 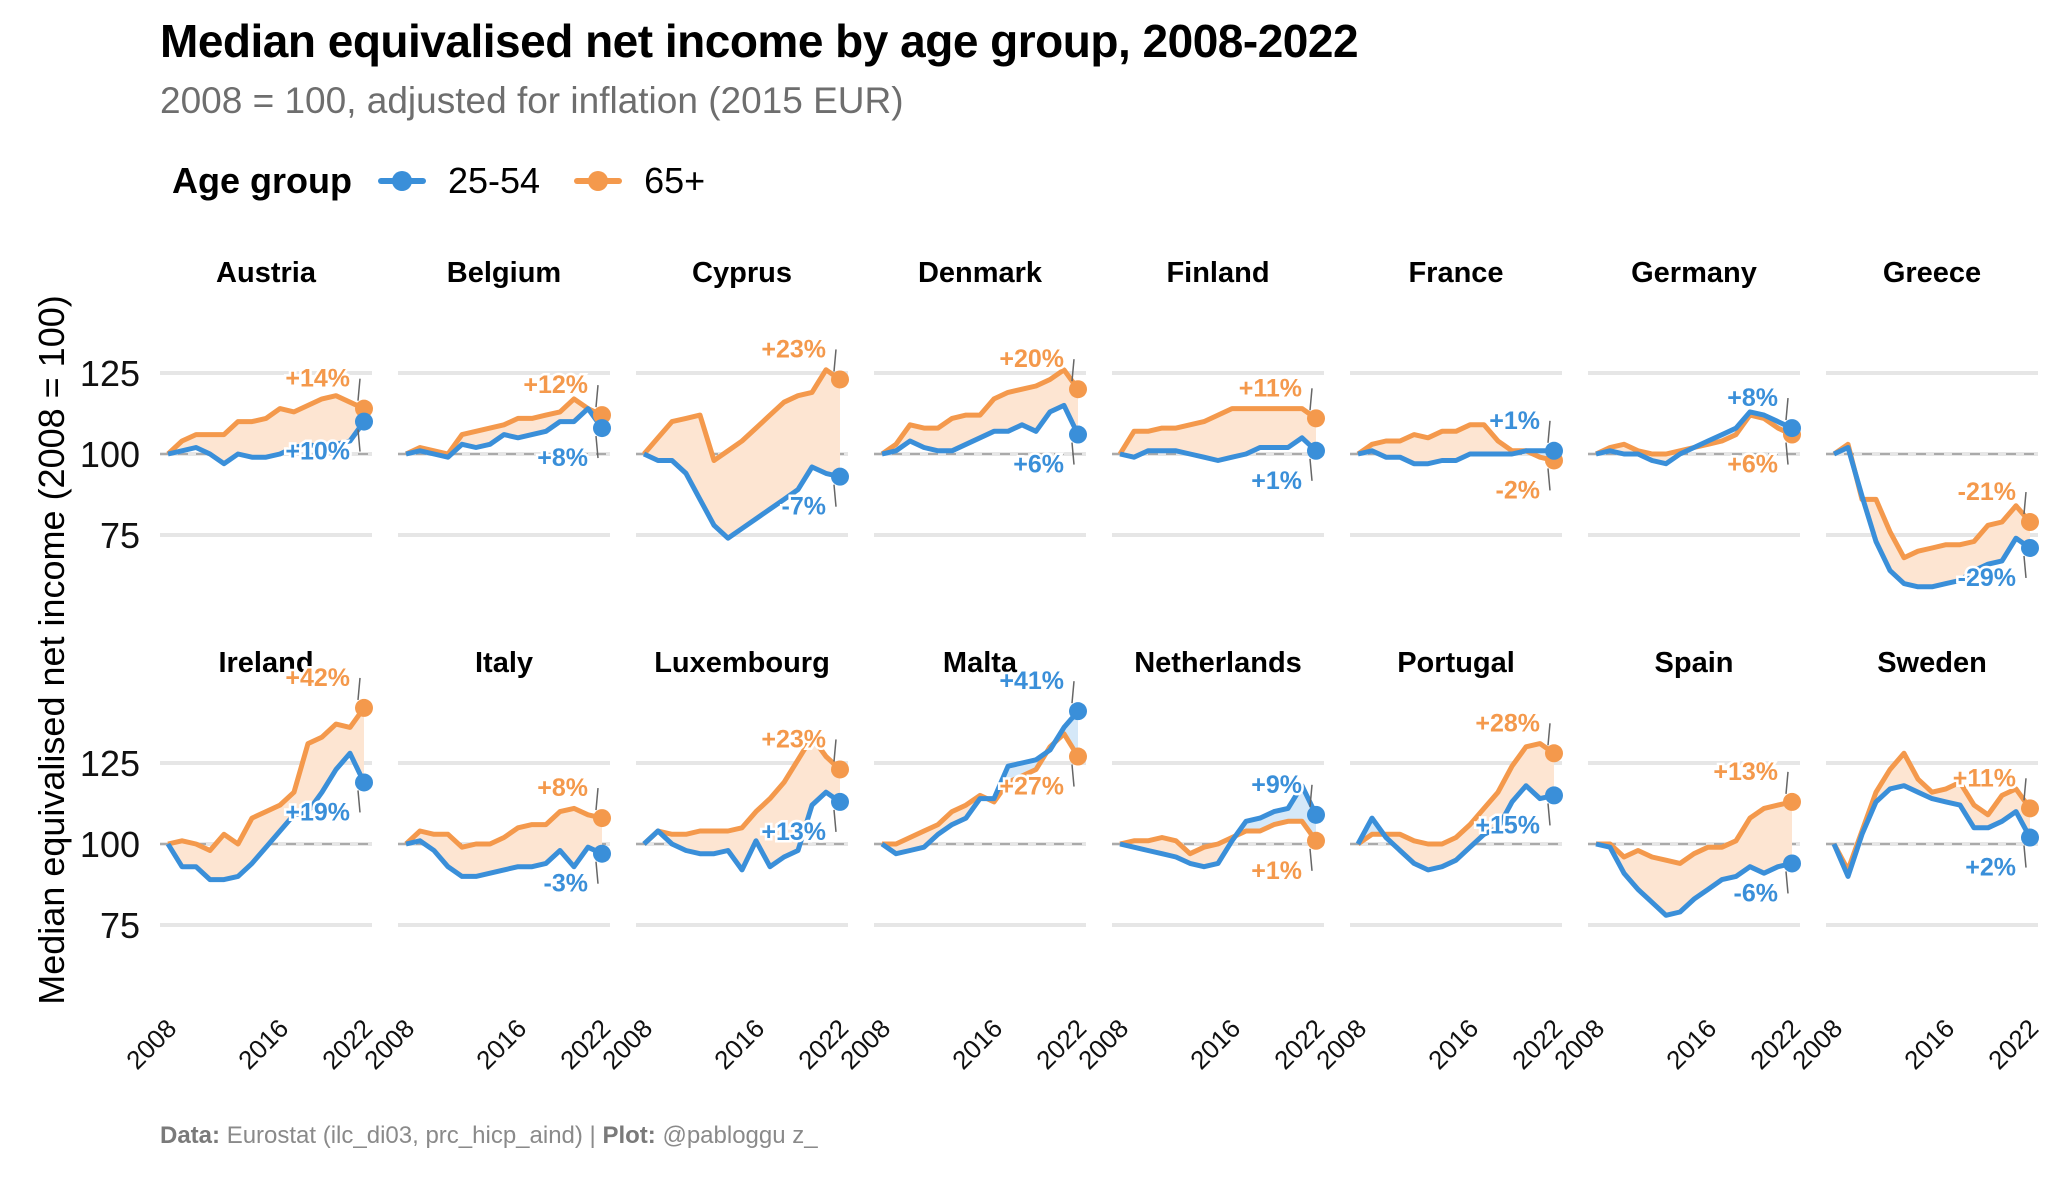 What do you see at coordinates (980, 273) in the screenshot?
I see `panel-title: Denmark` at bounding box center [980, 273].